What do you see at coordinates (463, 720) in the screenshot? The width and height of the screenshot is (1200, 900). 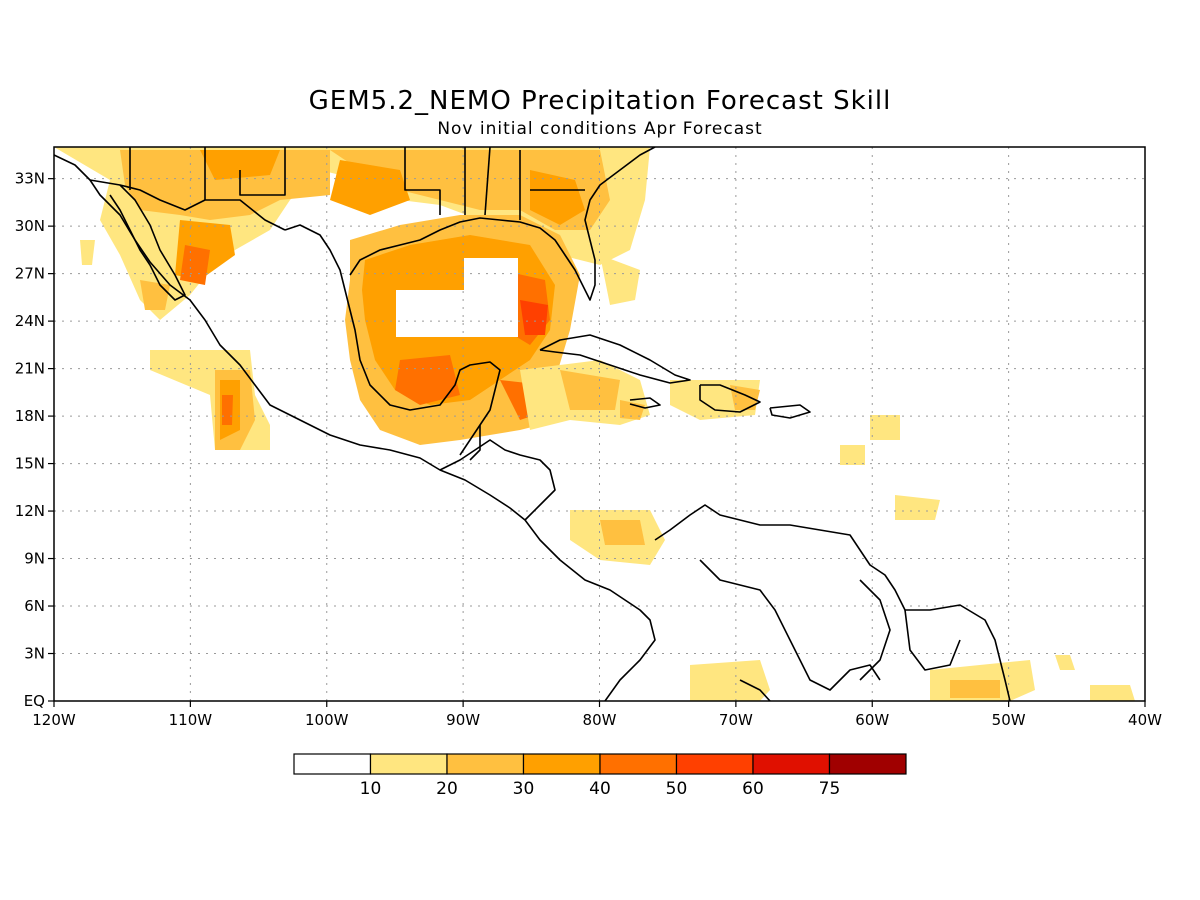 I see `lon-tick-label: 90W` at bounding box center [463, 720].